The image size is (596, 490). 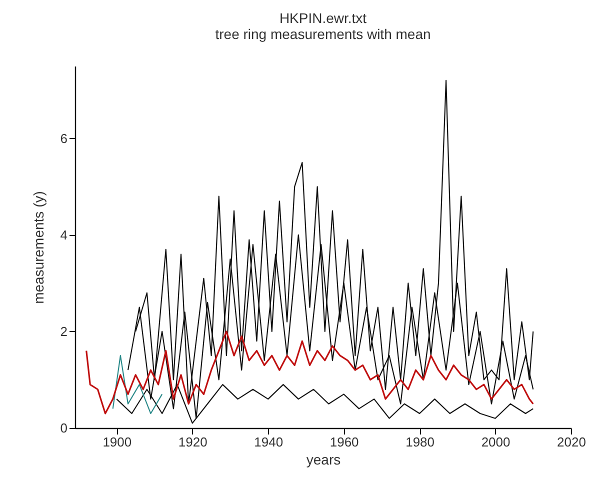 What do you see at coordinates (344, 442) in the screenshot?
I see `x-tick-label: 1960` at bounding box center [344, 442].